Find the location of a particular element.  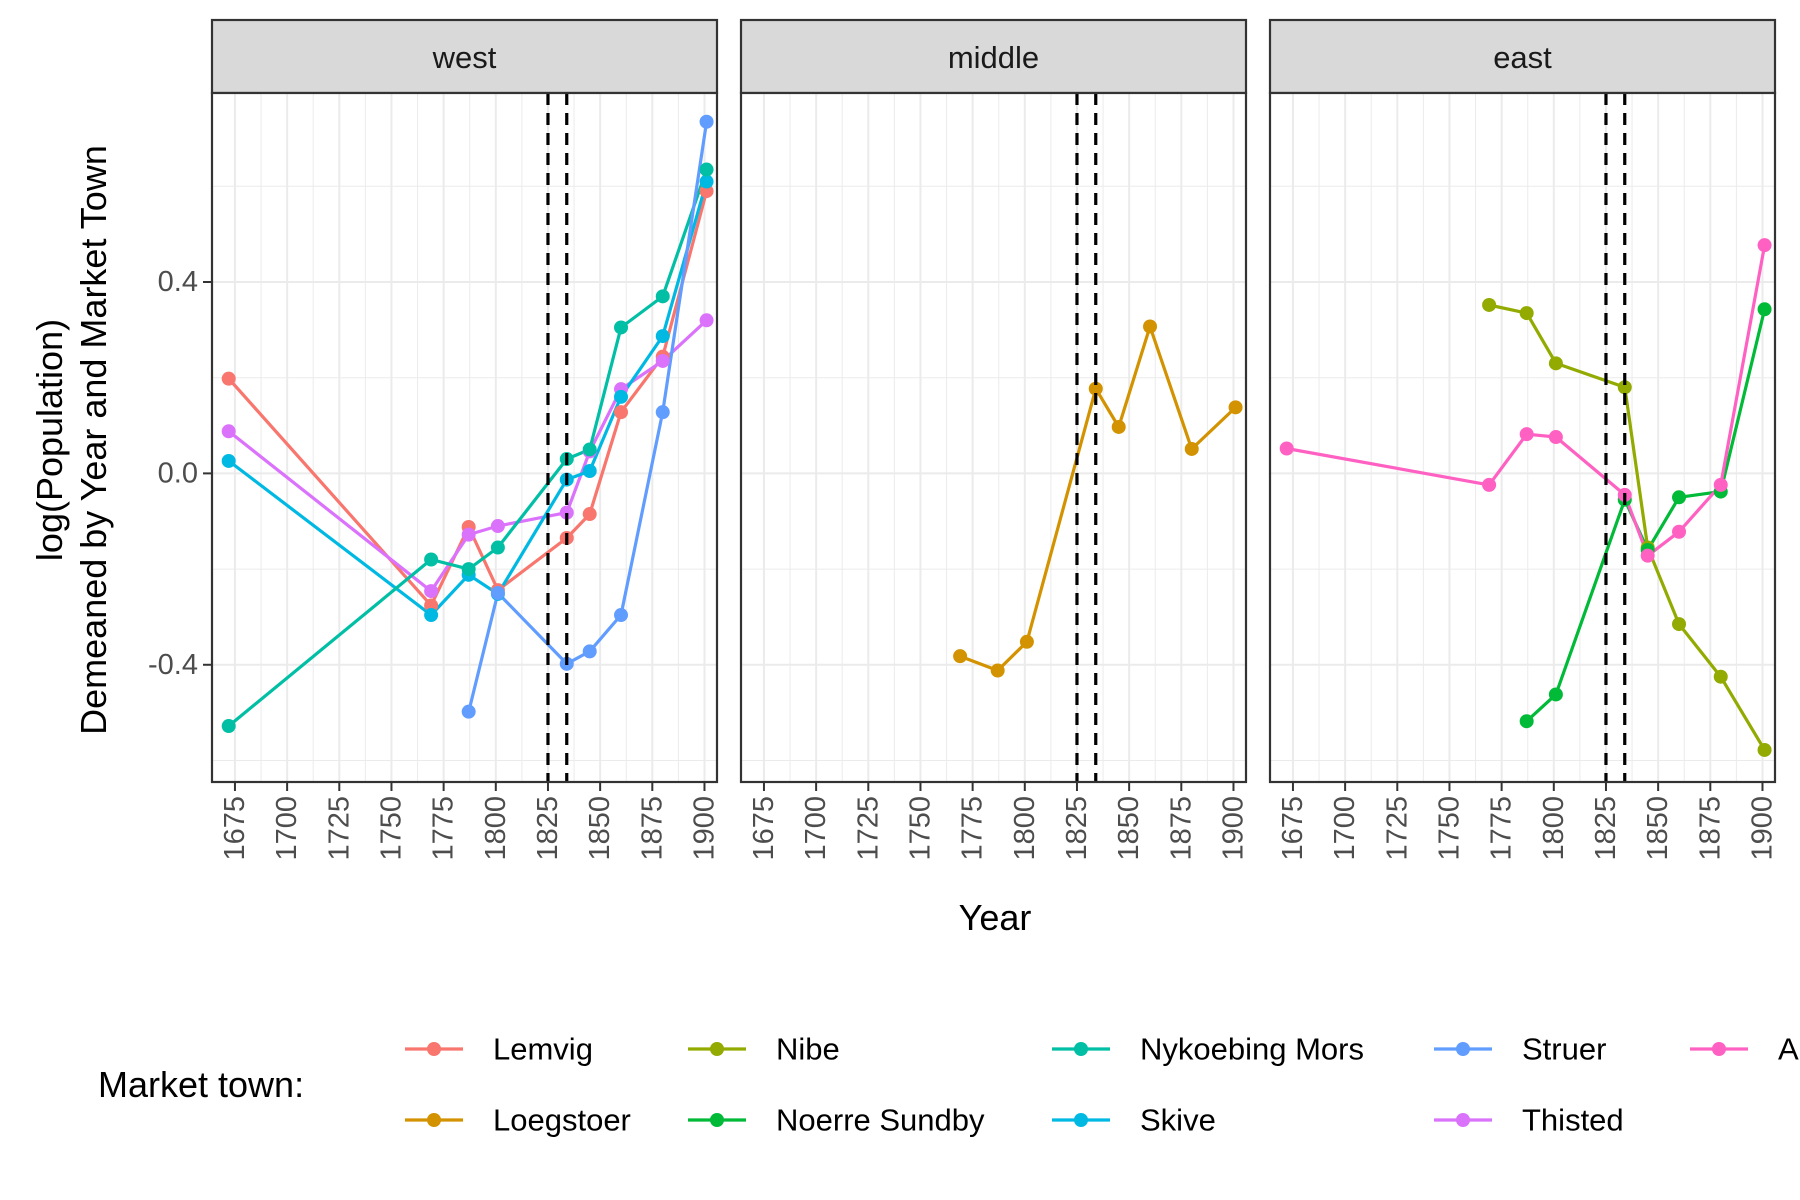

strip-middle is located at coordinates (993, 56).